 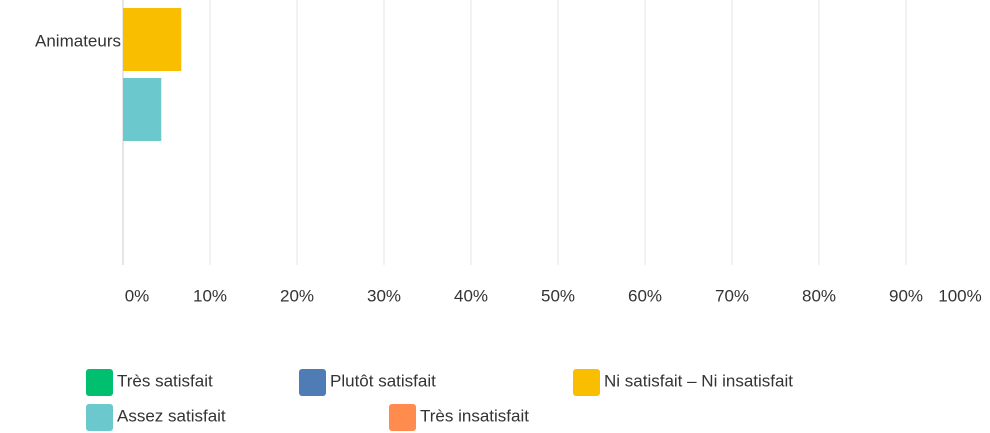 What do you see at coordinates (383, 380) in the screenshot?
I see `legend-label: Plutôt satisfait` at bounding box center [383, 380].